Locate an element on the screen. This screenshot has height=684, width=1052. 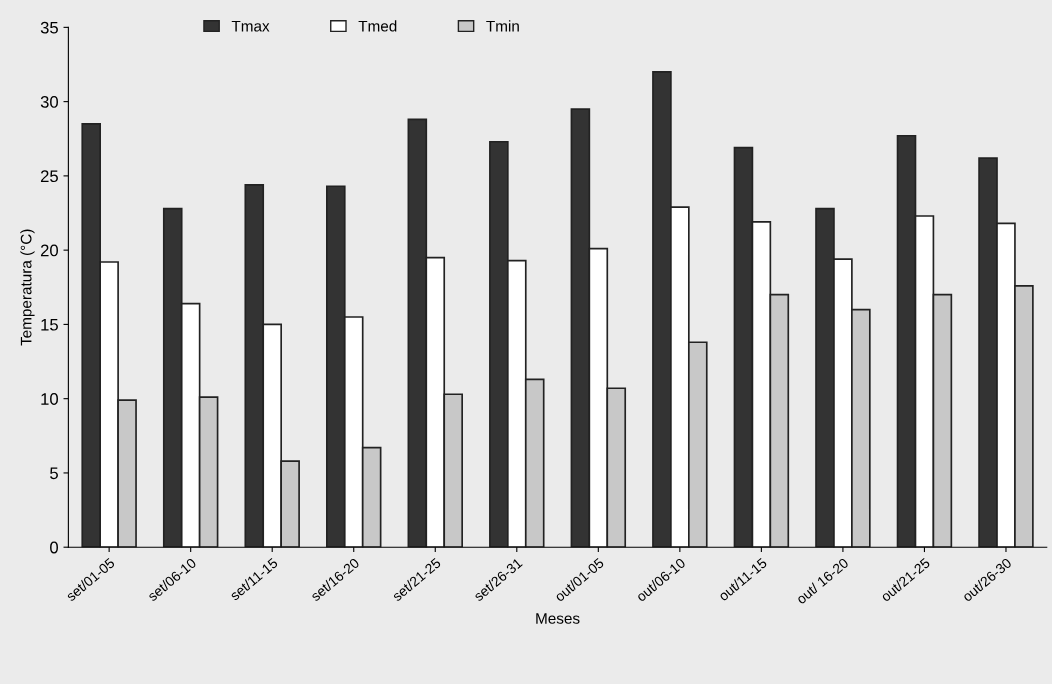
y-tick-label: 30 is located at coordinates (49, 102).